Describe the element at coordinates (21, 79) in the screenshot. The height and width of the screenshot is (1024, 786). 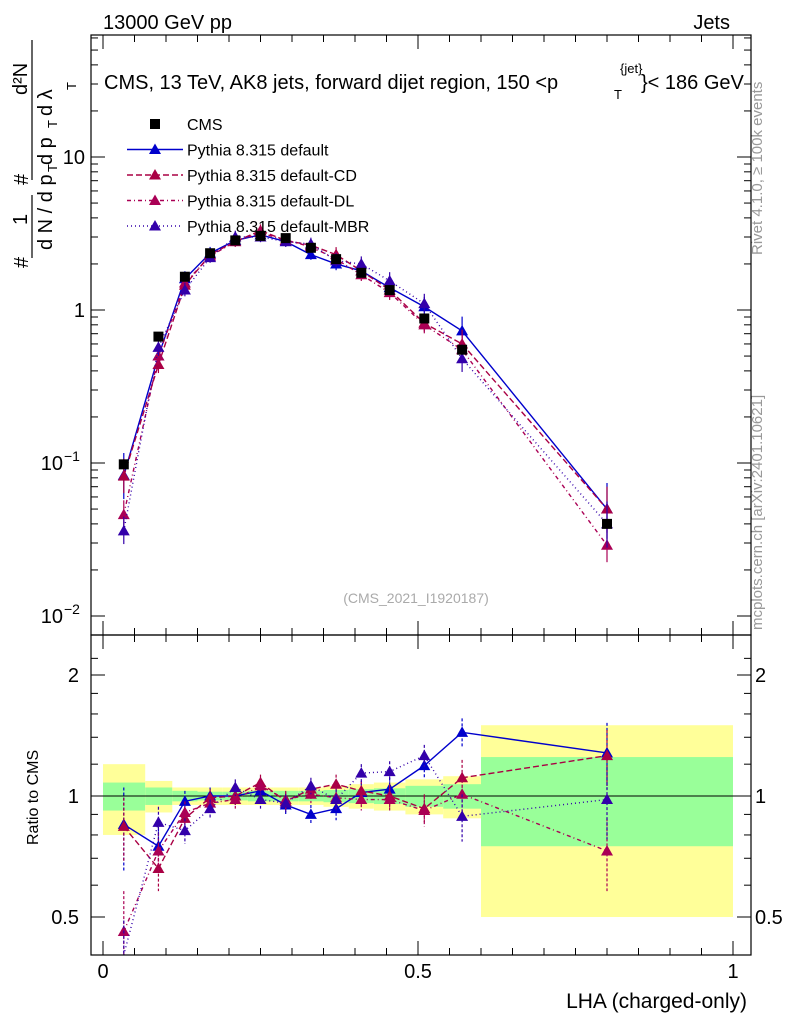
I see `ylabel-d2n: d²N` at that location.